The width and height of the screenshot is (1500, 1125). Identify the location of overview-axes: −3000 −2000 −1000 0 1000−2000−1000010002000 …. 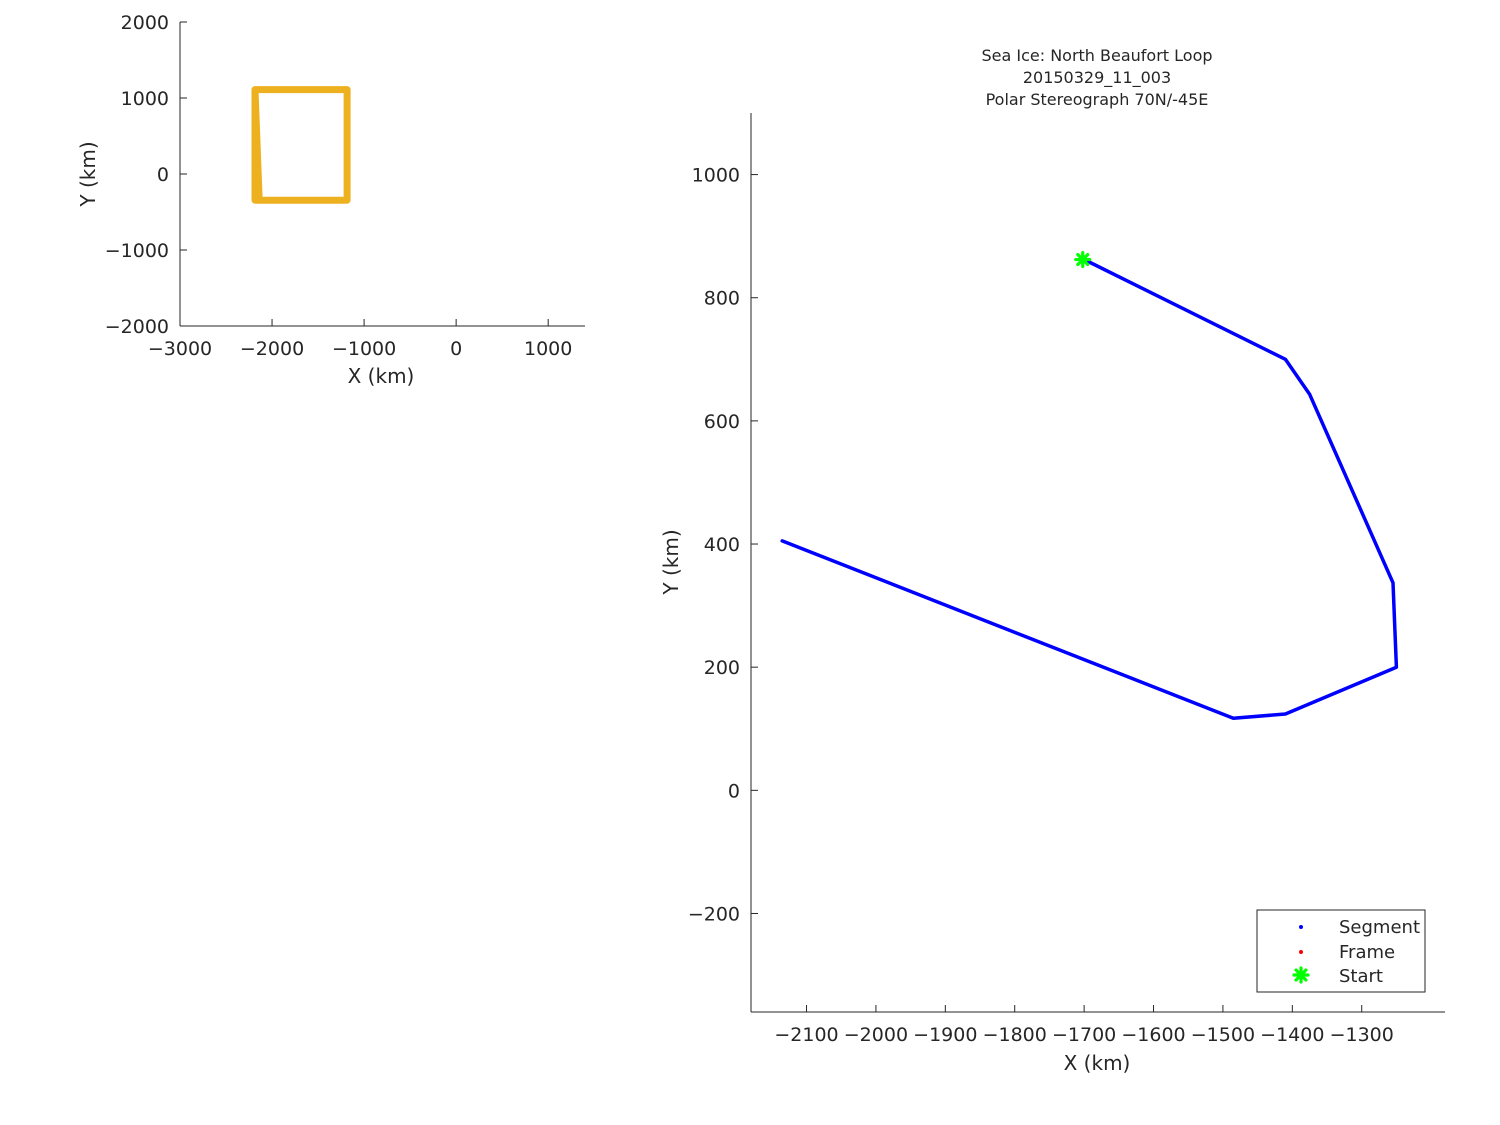
(330, 200).